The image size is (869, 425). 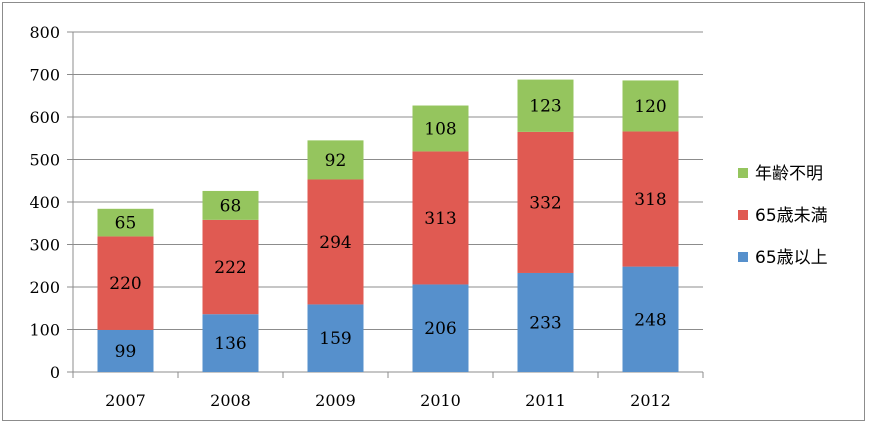 I want to click on y-tick-label: 700, so click(x=44, y=75).